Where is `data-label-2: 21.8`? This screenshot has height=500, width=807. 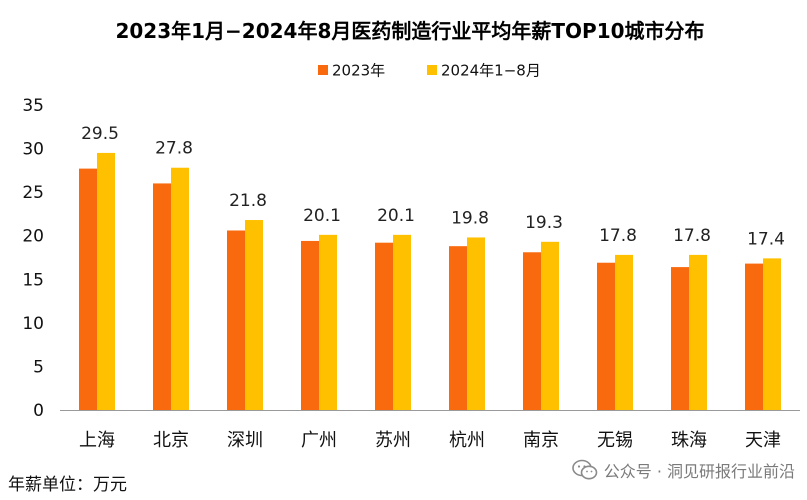
data-label-2: 21.8 is located at coordinates (248, 201).